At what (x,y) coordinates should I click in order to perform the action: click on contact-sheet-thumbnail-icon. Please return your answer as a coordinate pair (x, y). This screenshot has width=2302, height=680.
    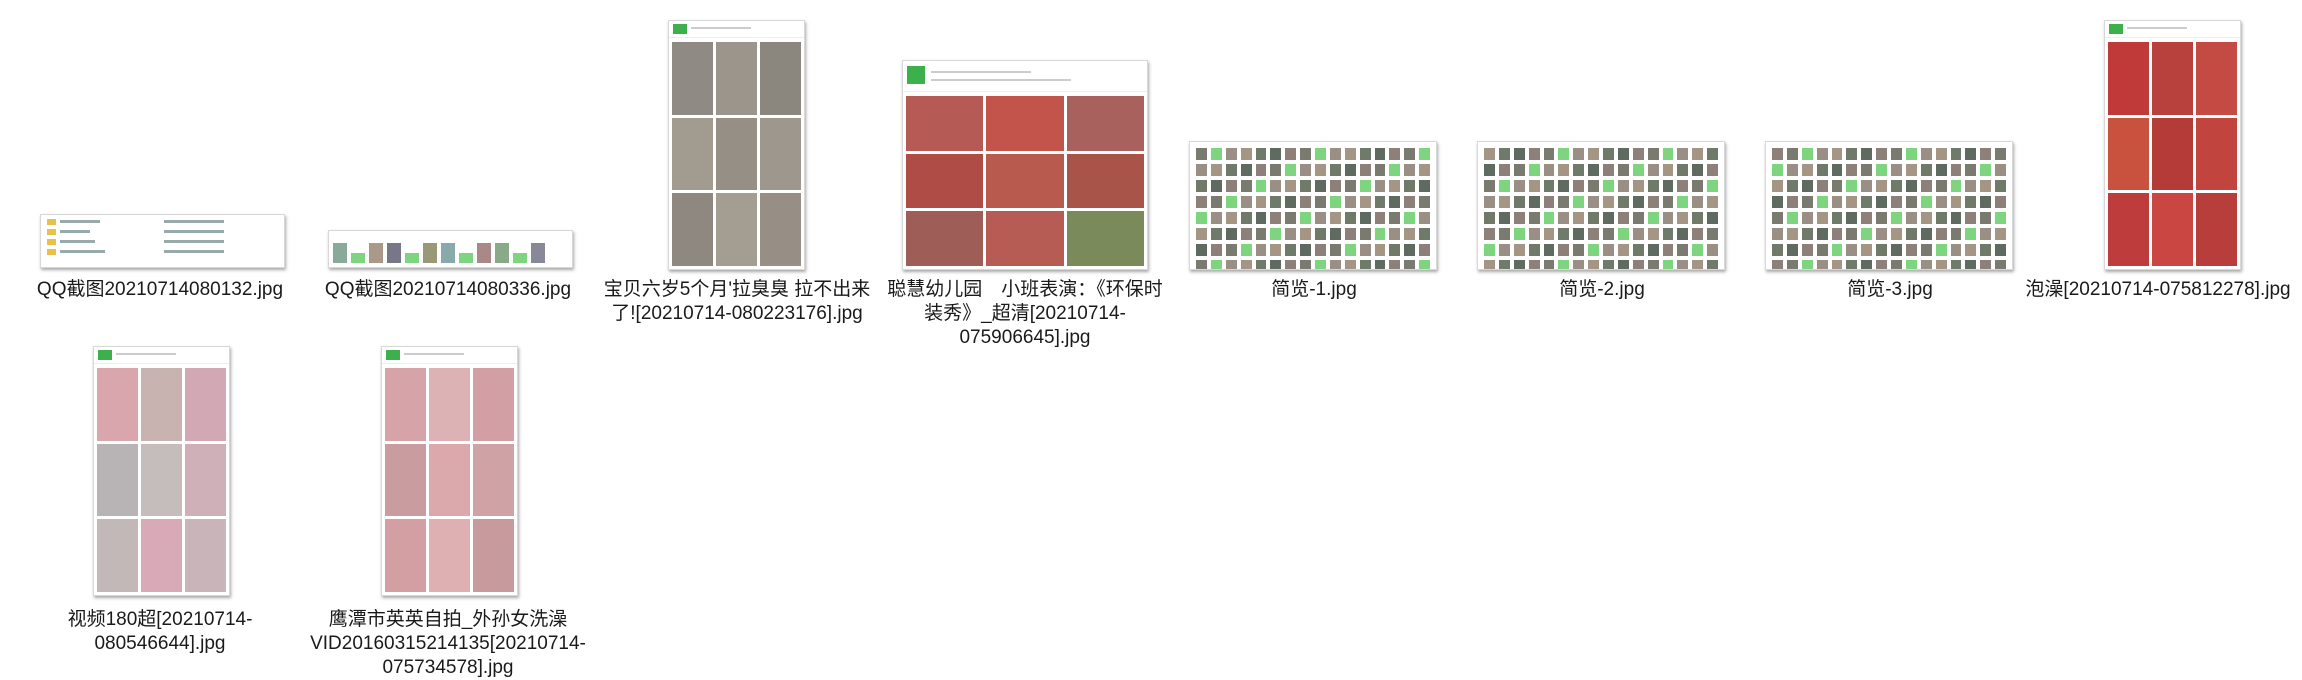
    Looking at the image, I should click on (1313, 205).